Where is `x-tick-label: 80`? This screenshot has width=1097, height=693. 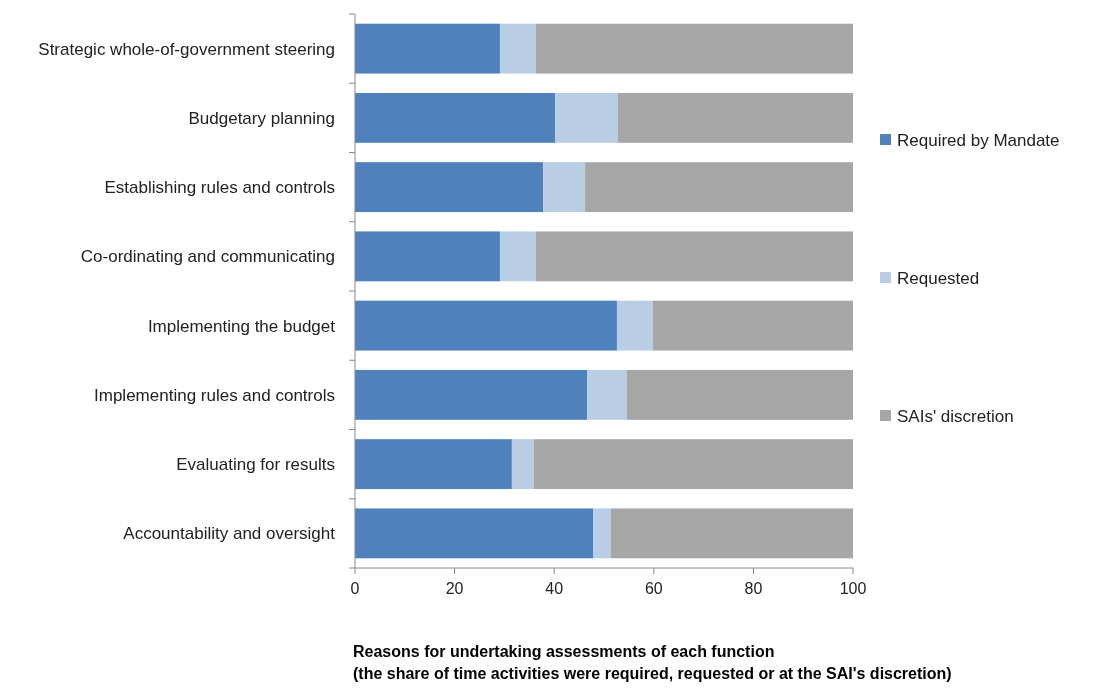
x-tick-label: 80 is located at coordinates (753, 588).